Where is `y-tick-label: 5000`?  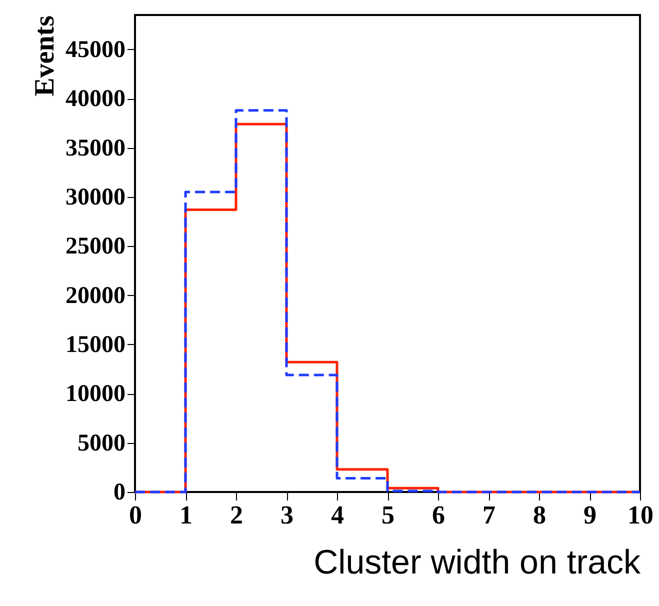
y-tick-label: 5000 is located at coordinates (102, 443).